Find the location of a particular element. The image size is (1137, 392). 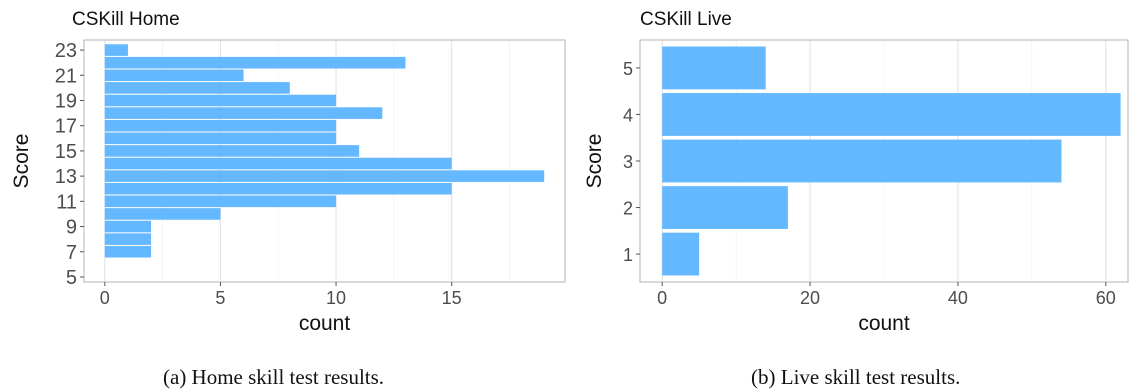

y-tick-label: 1 is located at coordinates (628, 255).